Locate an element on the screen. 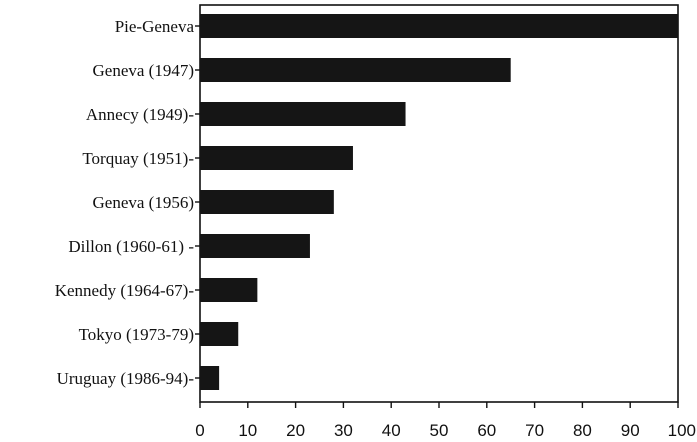 The height and width of the screenshot is (442, 697). category-label: Tokyo (1973-79) is located at coordinates (136, 334).